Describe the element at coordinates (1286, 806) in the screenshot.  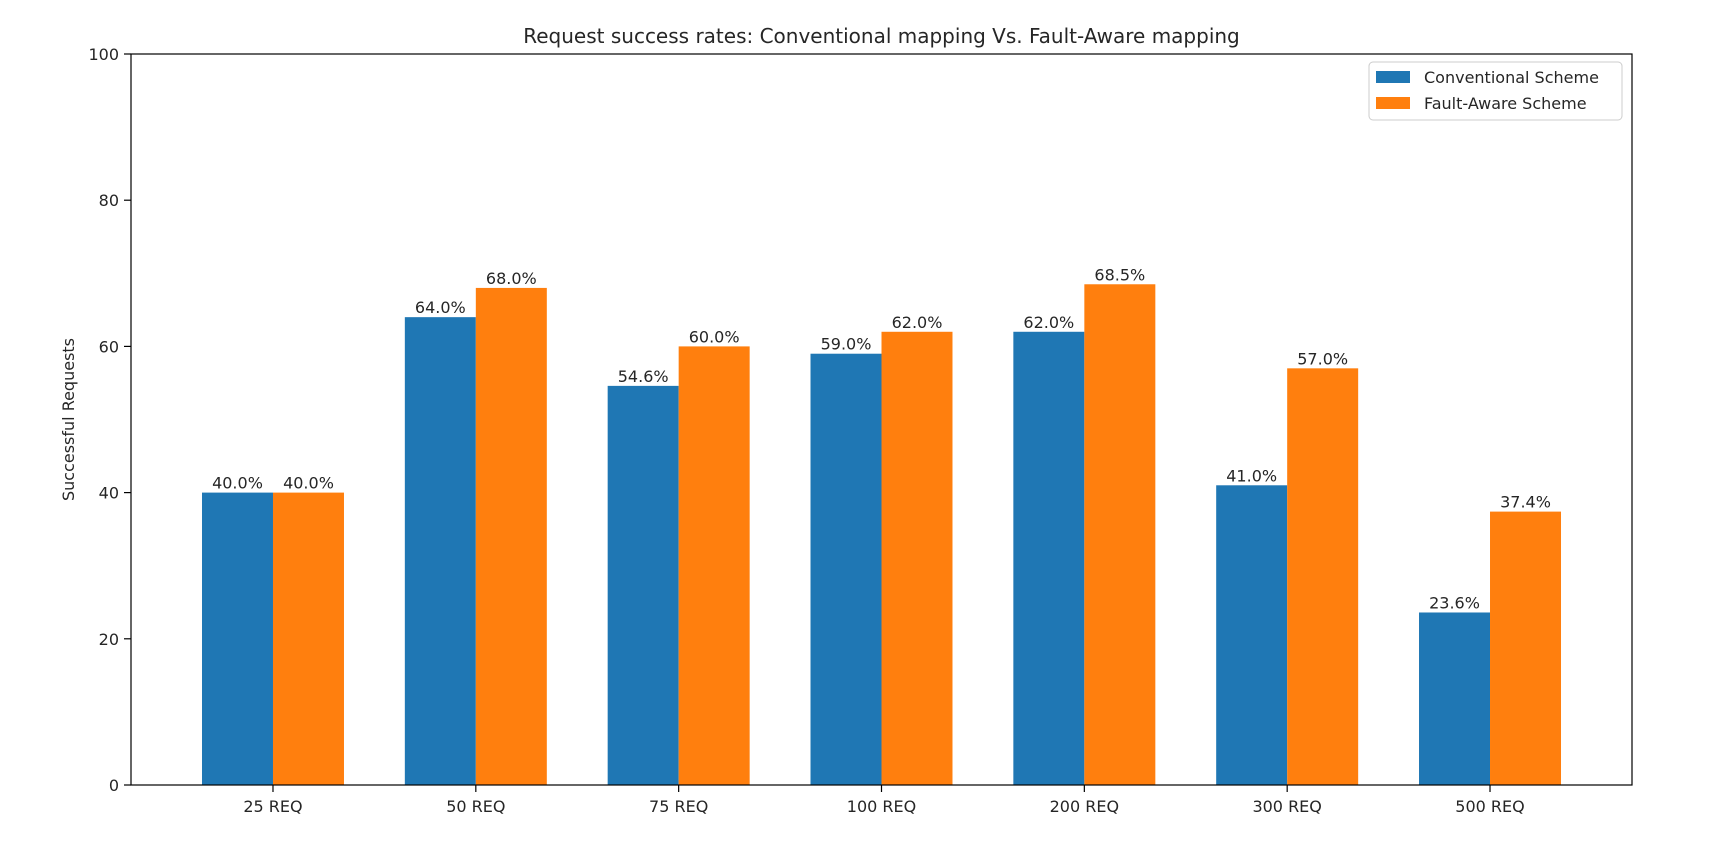
I see `x-tick-label: 300 REQ` at that location.